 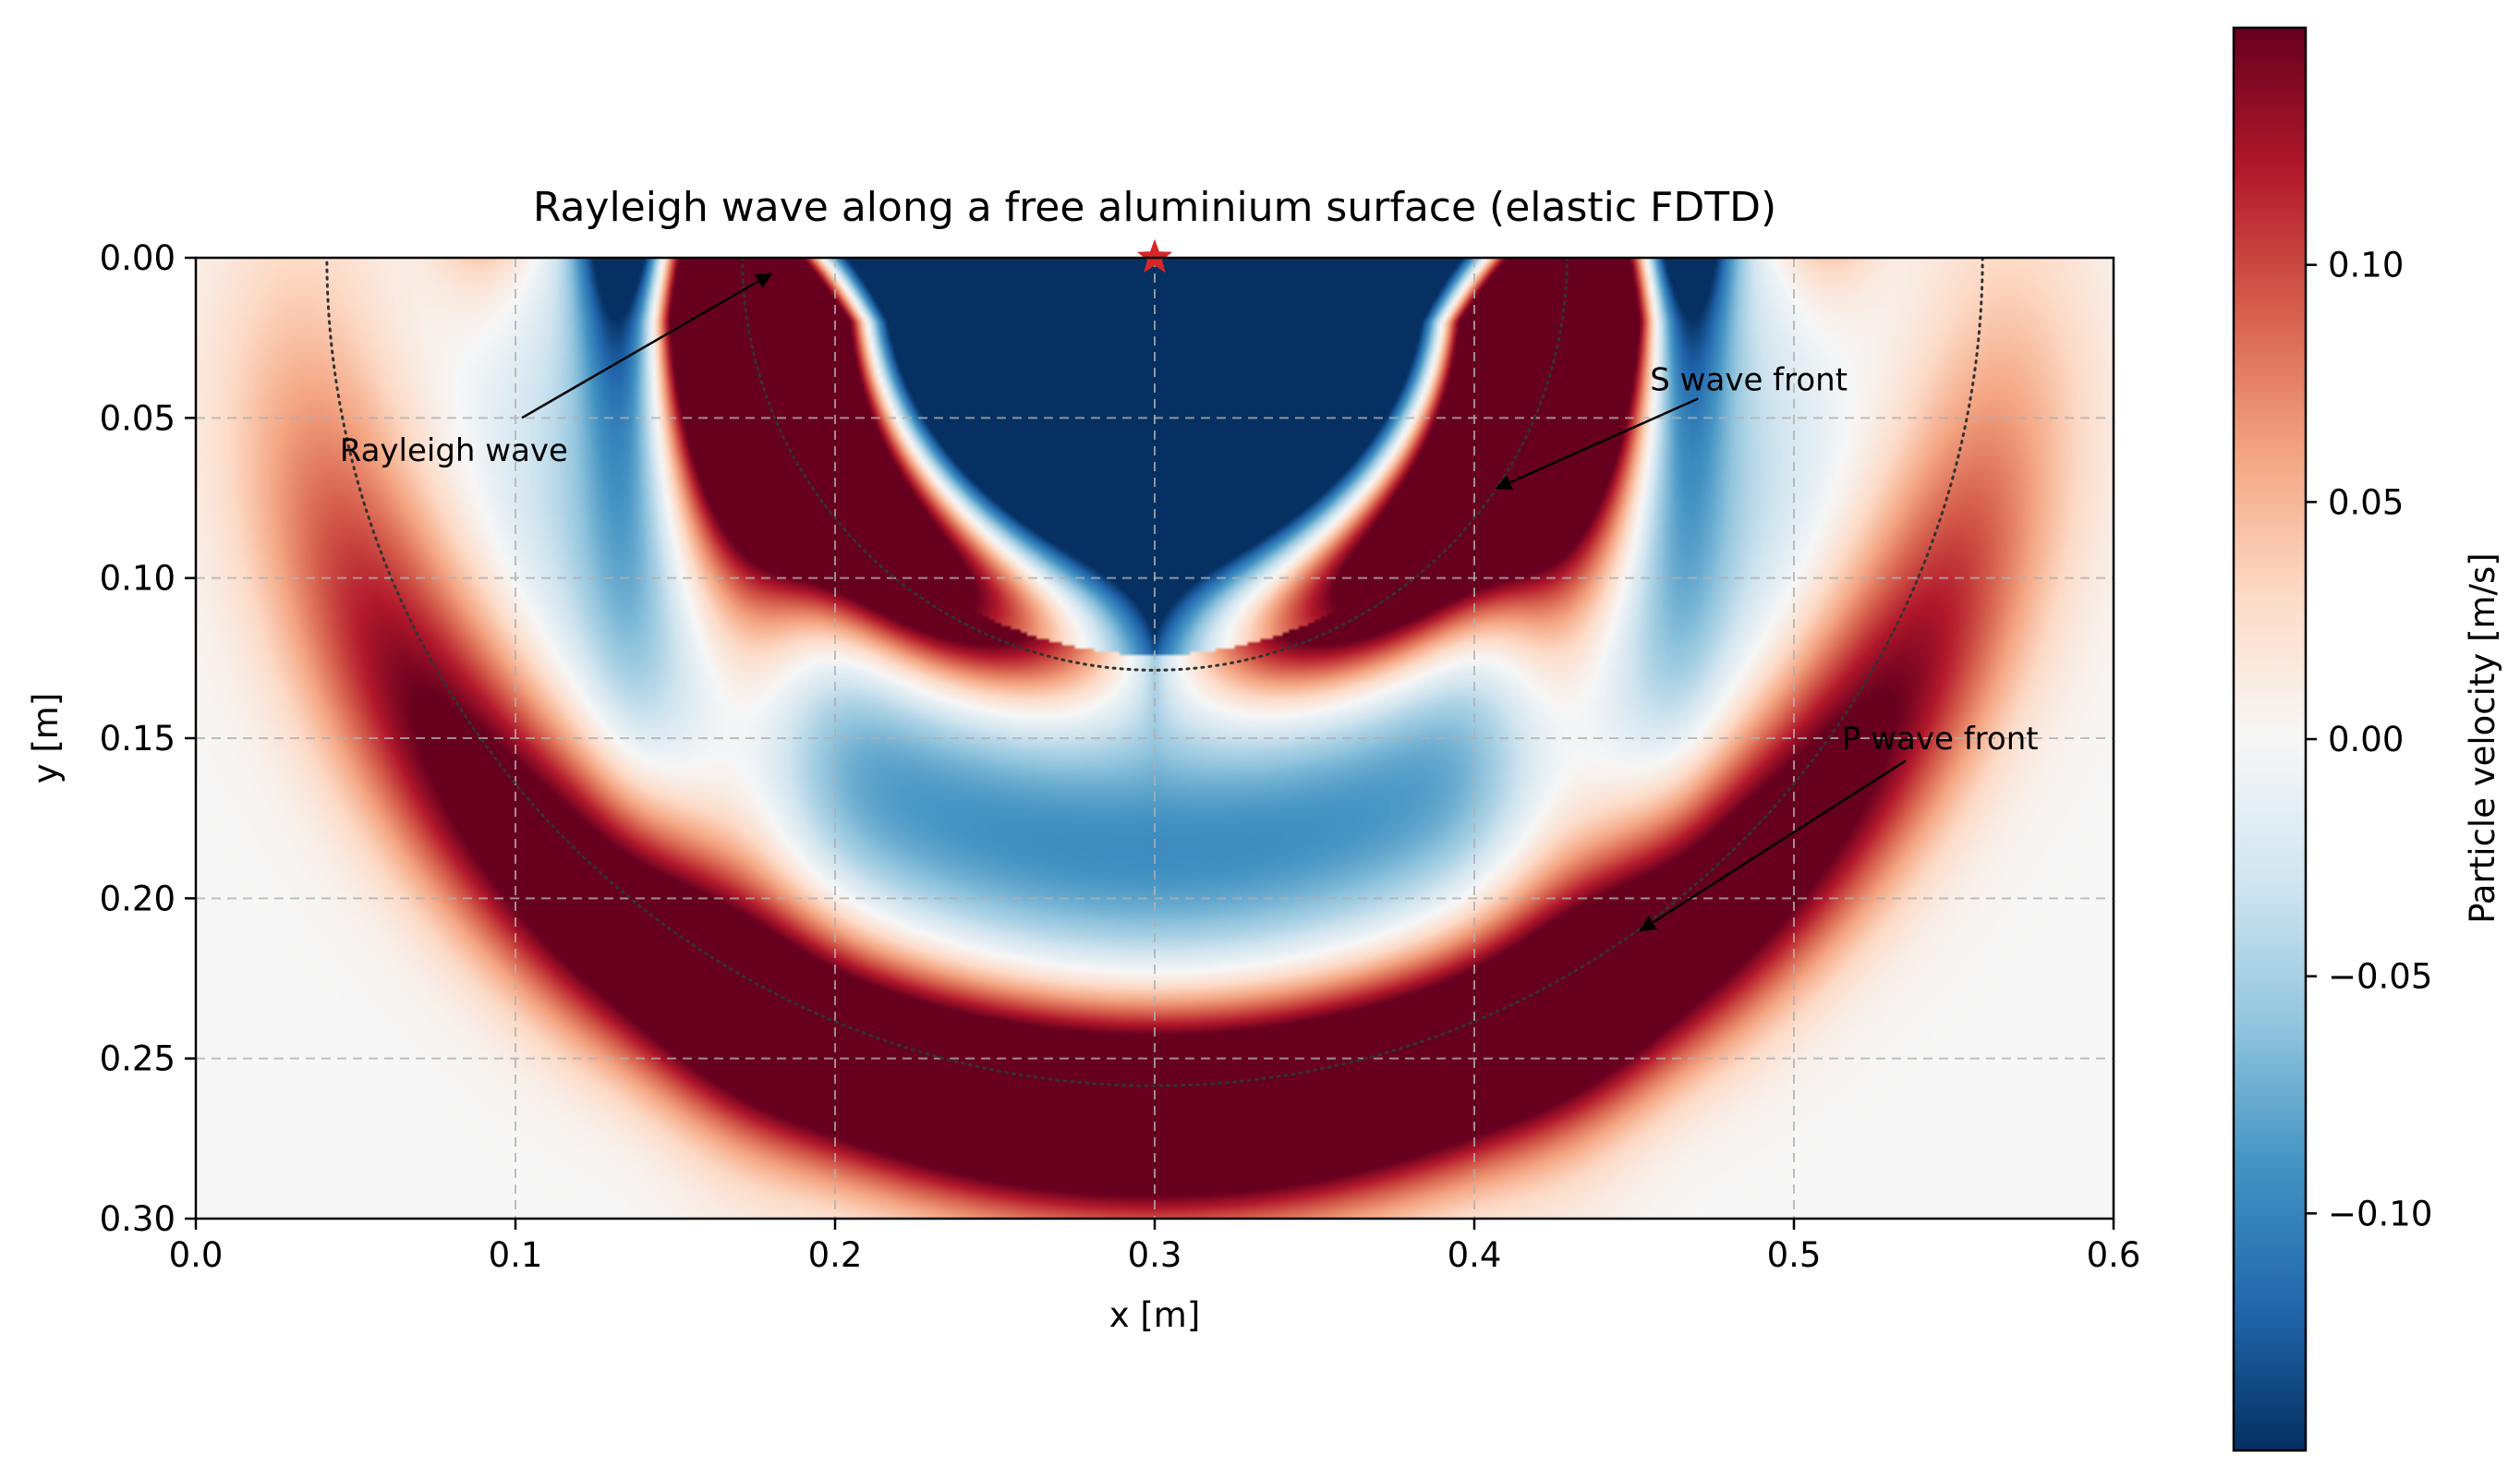 What do you see at coordinates (1749, 380) in the screenshot?
I see `annotation-label: S wave front` at bounding box center [1749, 380].